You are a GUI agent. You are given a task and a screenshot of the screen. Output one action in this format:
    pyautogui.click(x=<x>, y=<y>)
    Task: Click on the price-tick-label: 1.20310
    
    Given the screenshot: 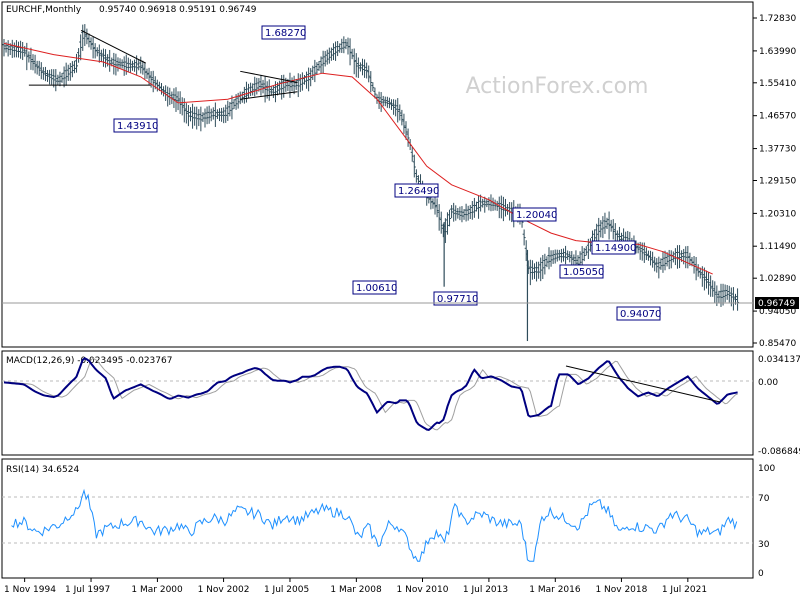 What is the action you would take?
    pyautogui.click(x=777, y=214)
    